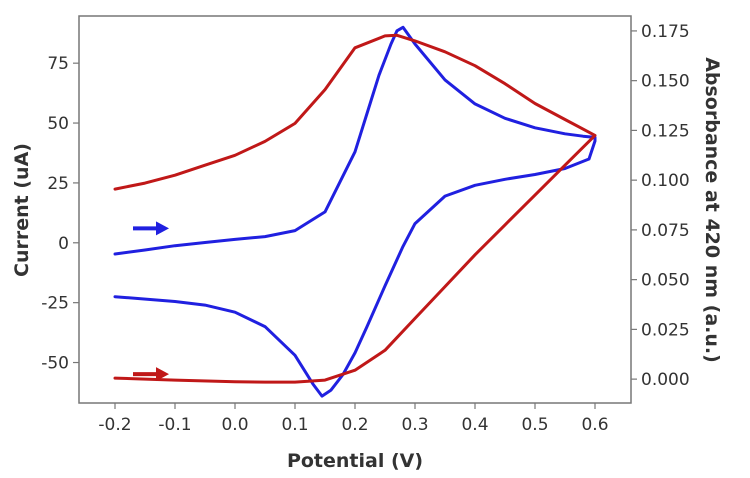 Image resolution: width=750 pixels, height=478 pixels. I want to click on blue-arrow-icon, so click(151, 228).